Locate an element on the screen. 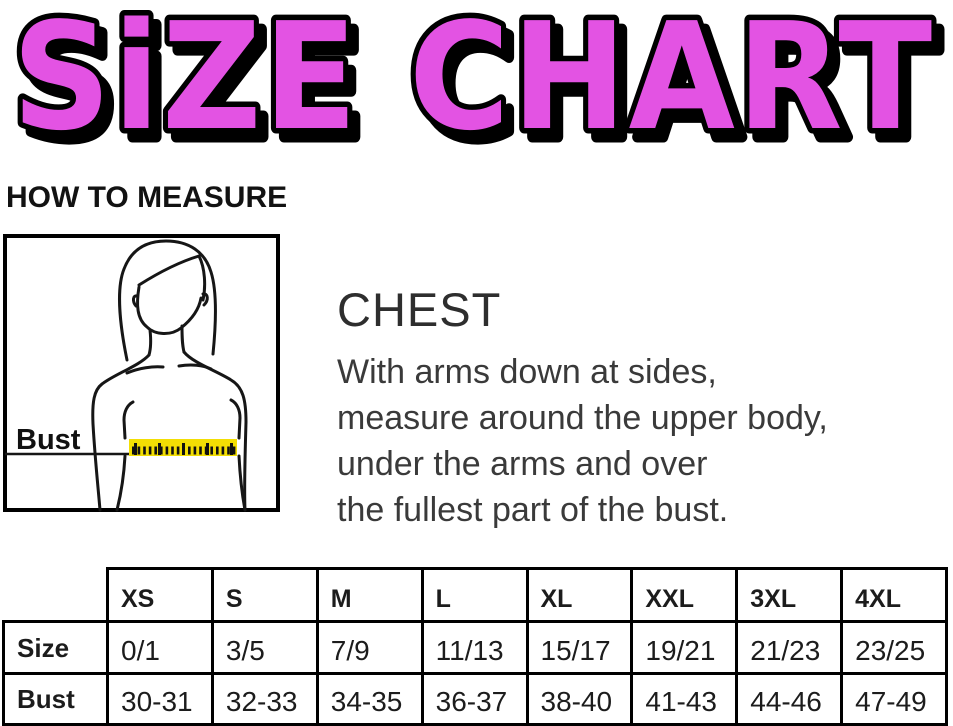 This screenshot has width=953, height=726. bust-value-cell: 44-46 is located at coordinates (789, 699).